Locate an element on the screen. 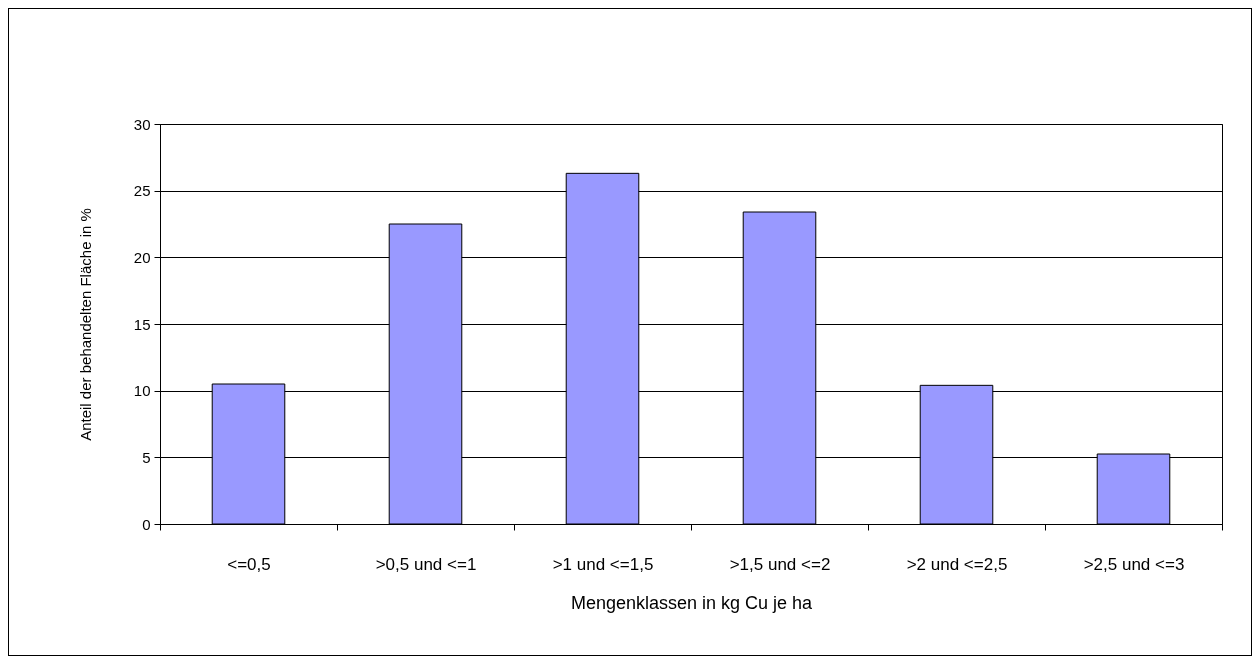 The image size is (1260, 662). x-tick-label: >1 und <=1,5 is located at coordinates (603, 564).